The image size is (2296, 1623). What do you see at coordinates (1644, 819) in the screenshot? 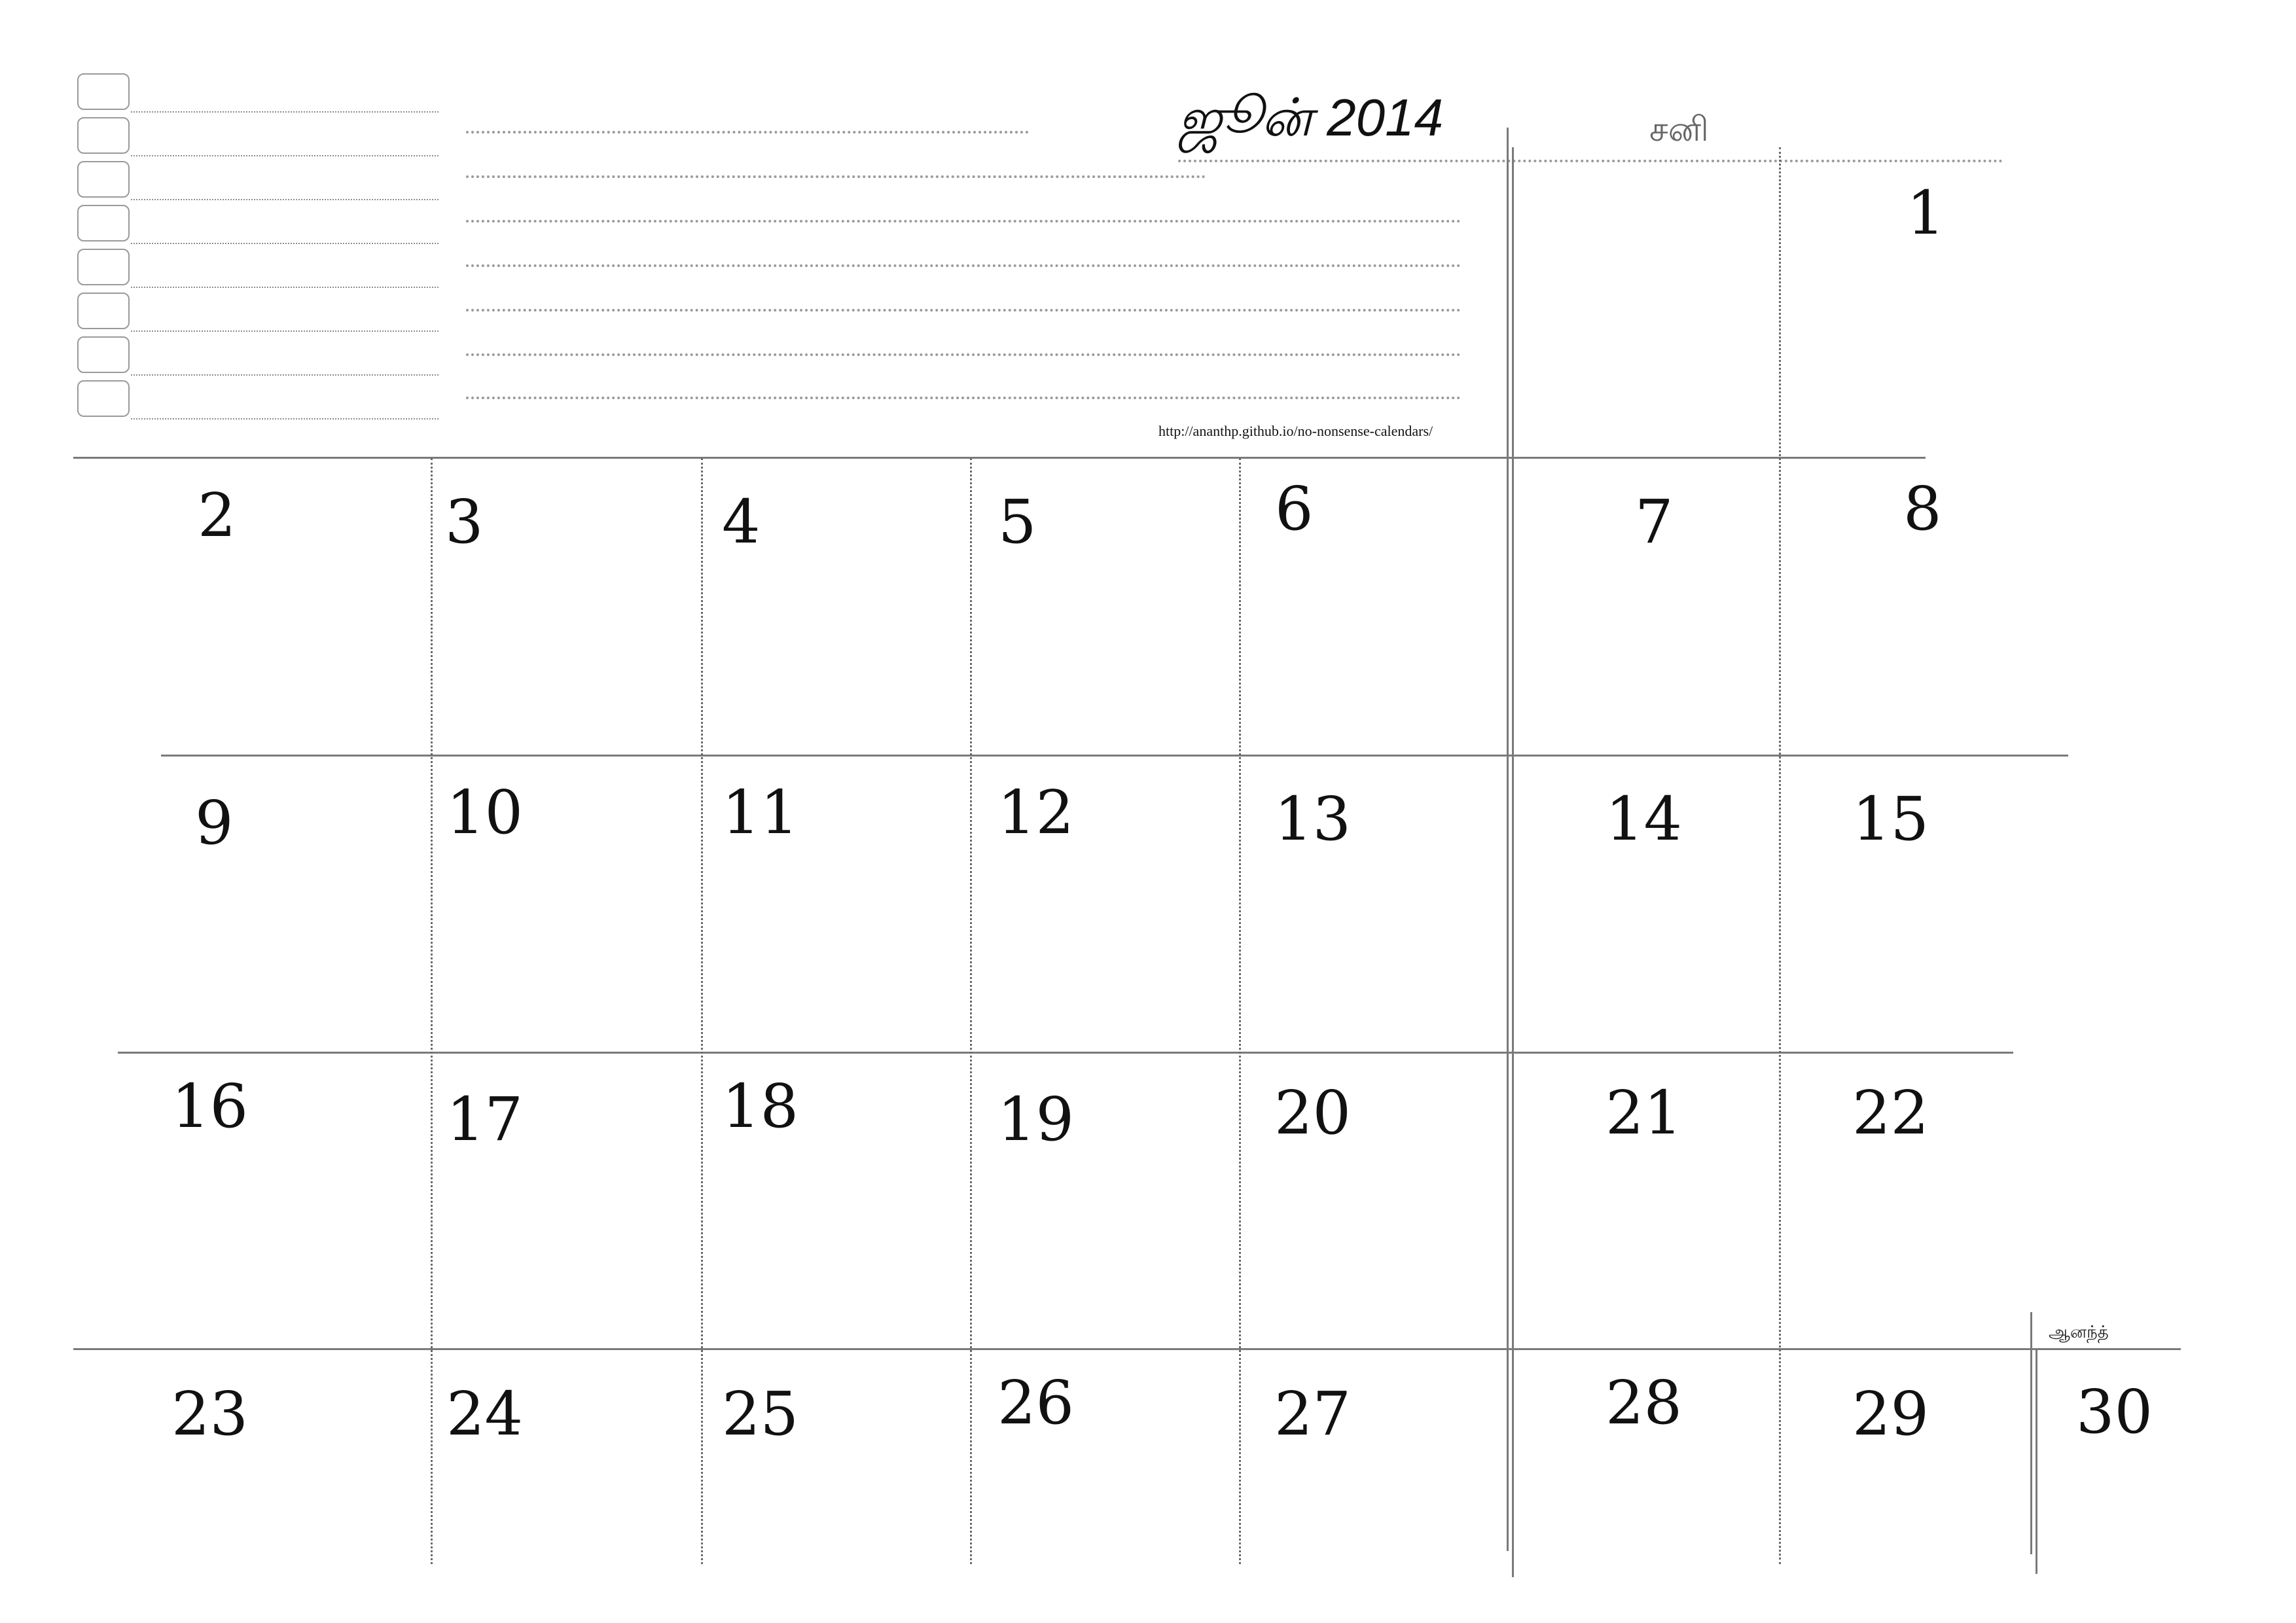
I see `day-number: 14` at bounding box center [1644, 819].